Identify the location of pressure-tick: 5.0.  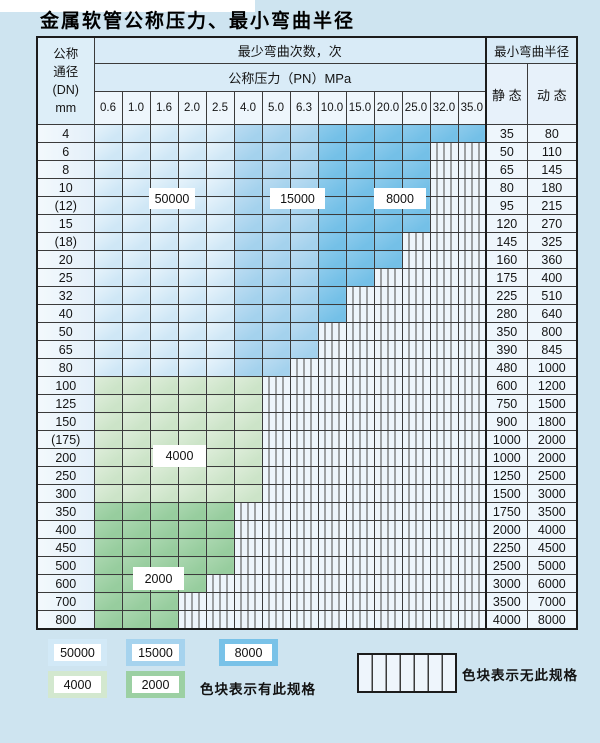
(276, 108).